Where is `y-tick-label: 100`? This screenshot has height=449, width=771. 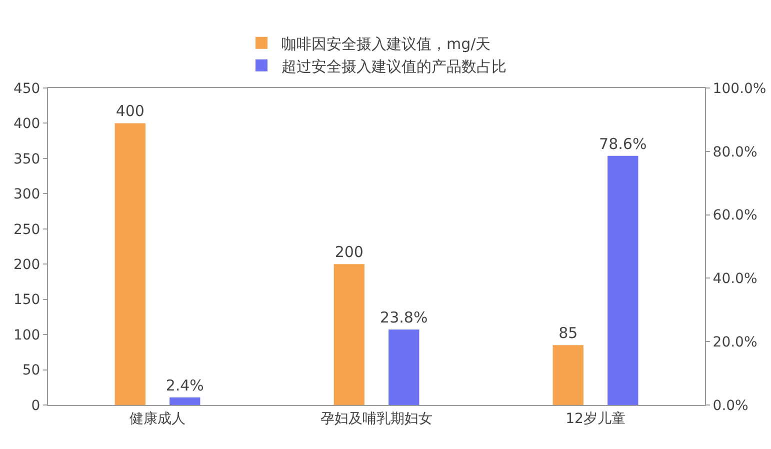 y-tick-label: 100 is located at coordinates (26, 335).